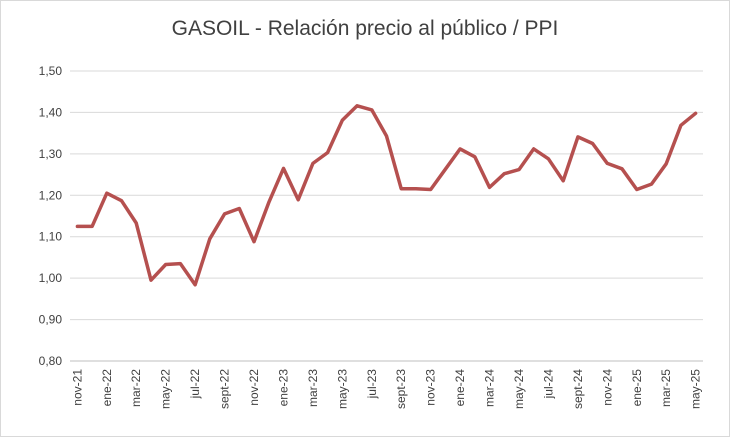  What do you see at coordinates (195, 384) in the screenshot?
I see `x-tick-label: jul-22` at bounding box center [195, 384].